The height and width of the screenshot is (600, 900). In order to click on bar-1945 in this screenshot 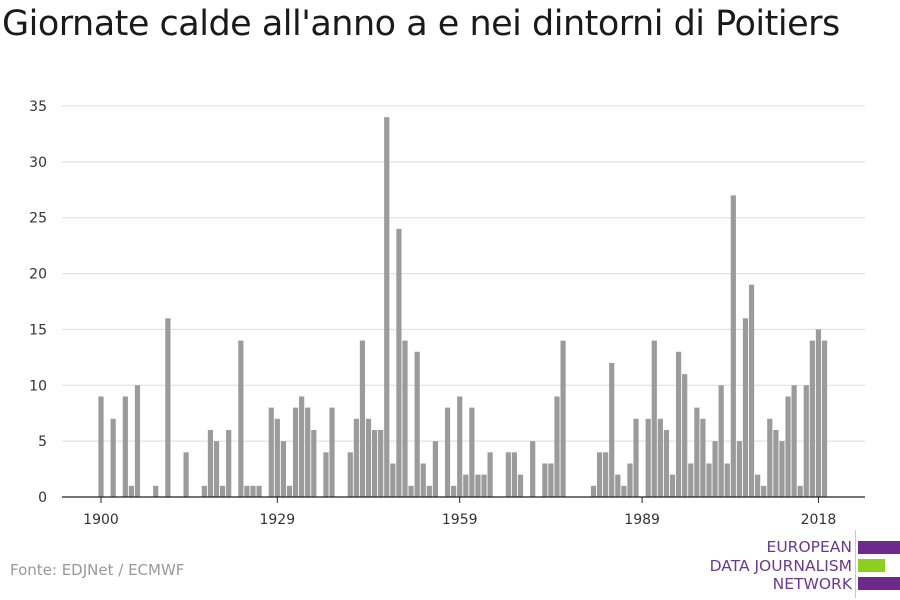, I will do `click(375, 463)`.